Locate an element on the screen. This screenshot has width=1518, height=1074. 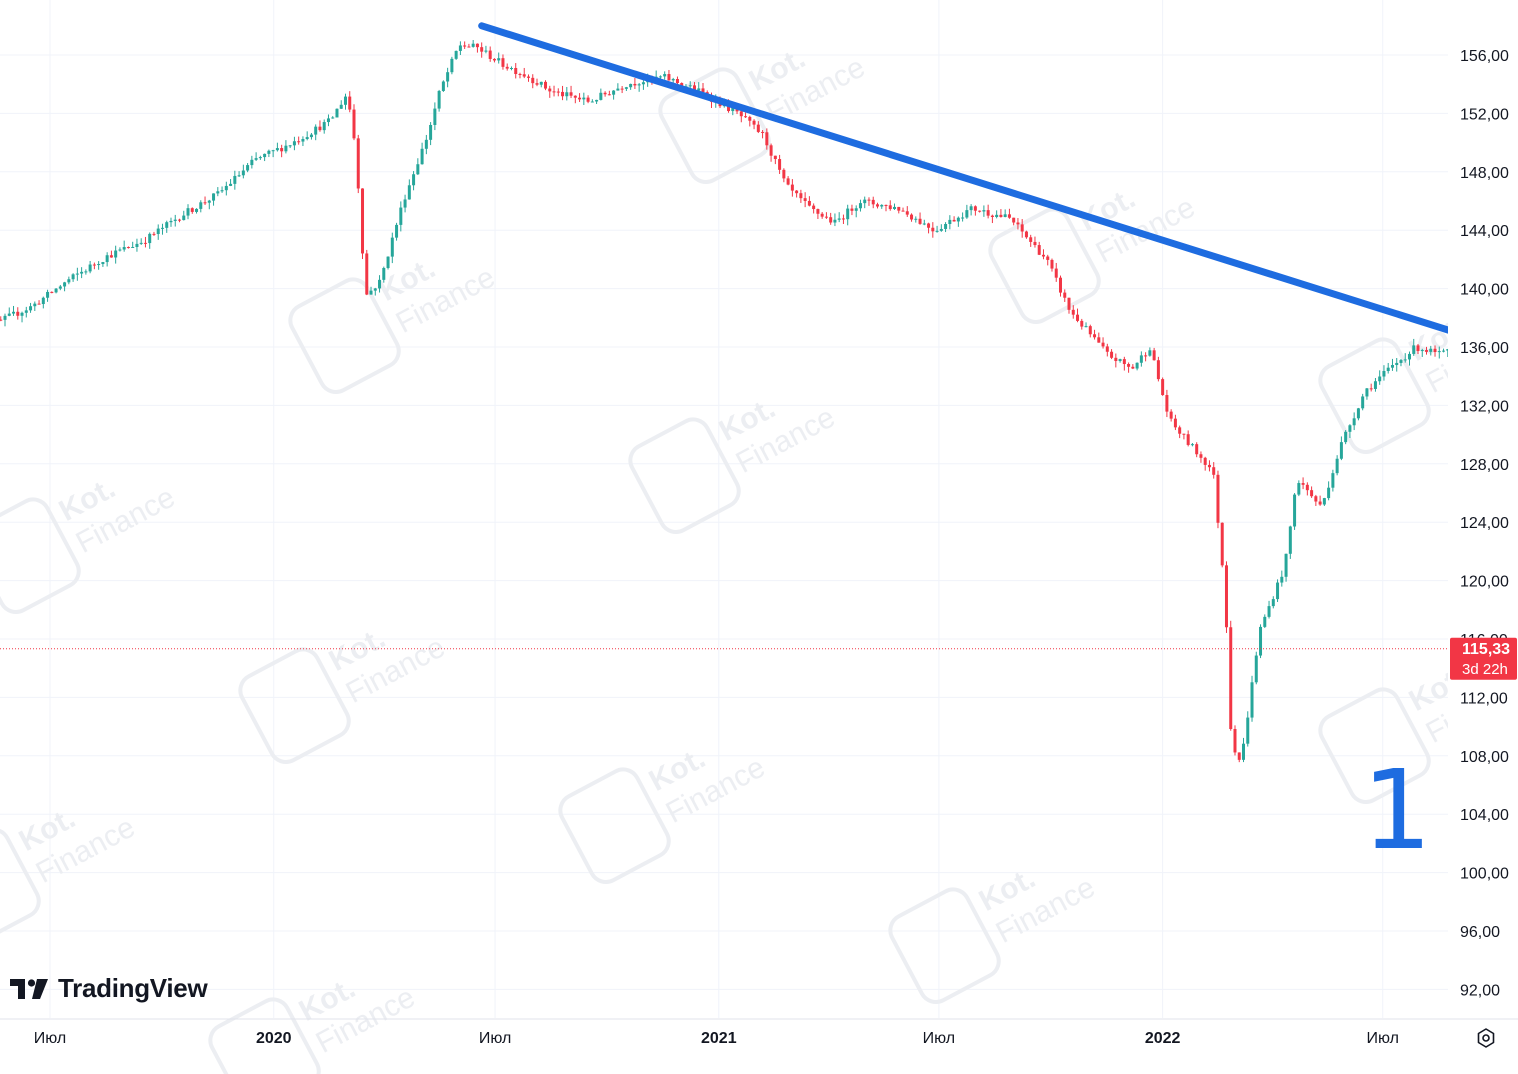
price-axis-bg is located at coordinates (1483, 509).